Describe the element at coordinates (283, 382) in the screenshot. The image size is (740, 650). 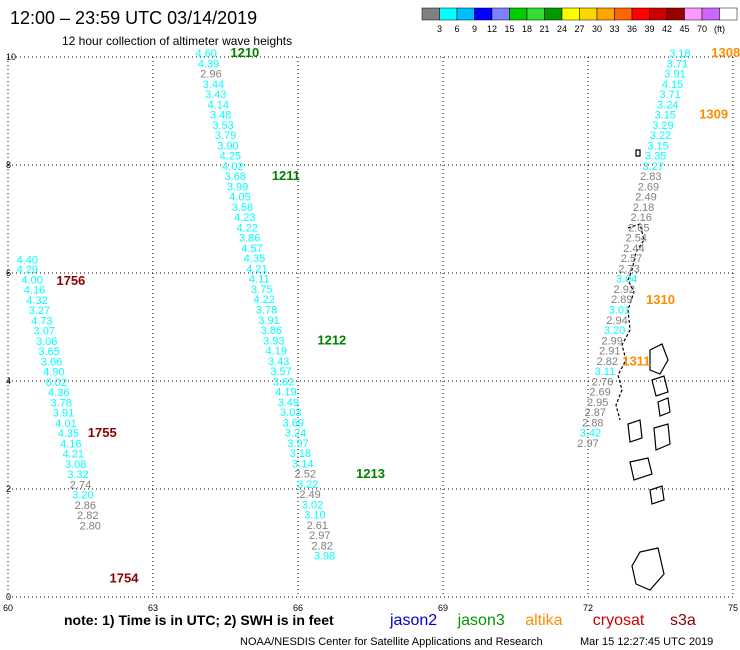
I see `wave-height-point: 3.62` at that location.